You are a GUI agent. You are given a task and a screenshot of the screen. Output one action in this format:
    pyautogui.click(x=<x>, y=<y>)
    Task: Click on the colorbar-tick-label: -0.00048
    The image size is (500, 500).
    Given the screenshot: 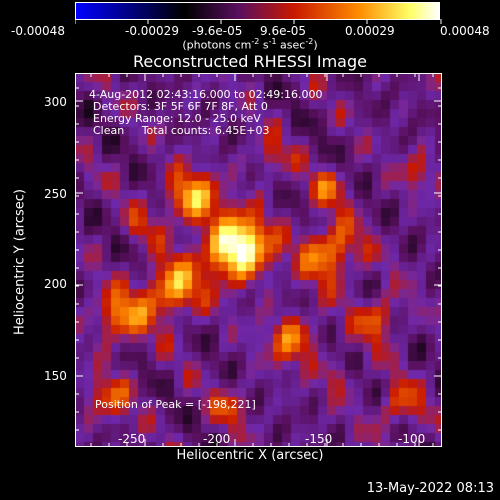 What is the action you would take?
    pyautogui.click(x=38, y=31)
    